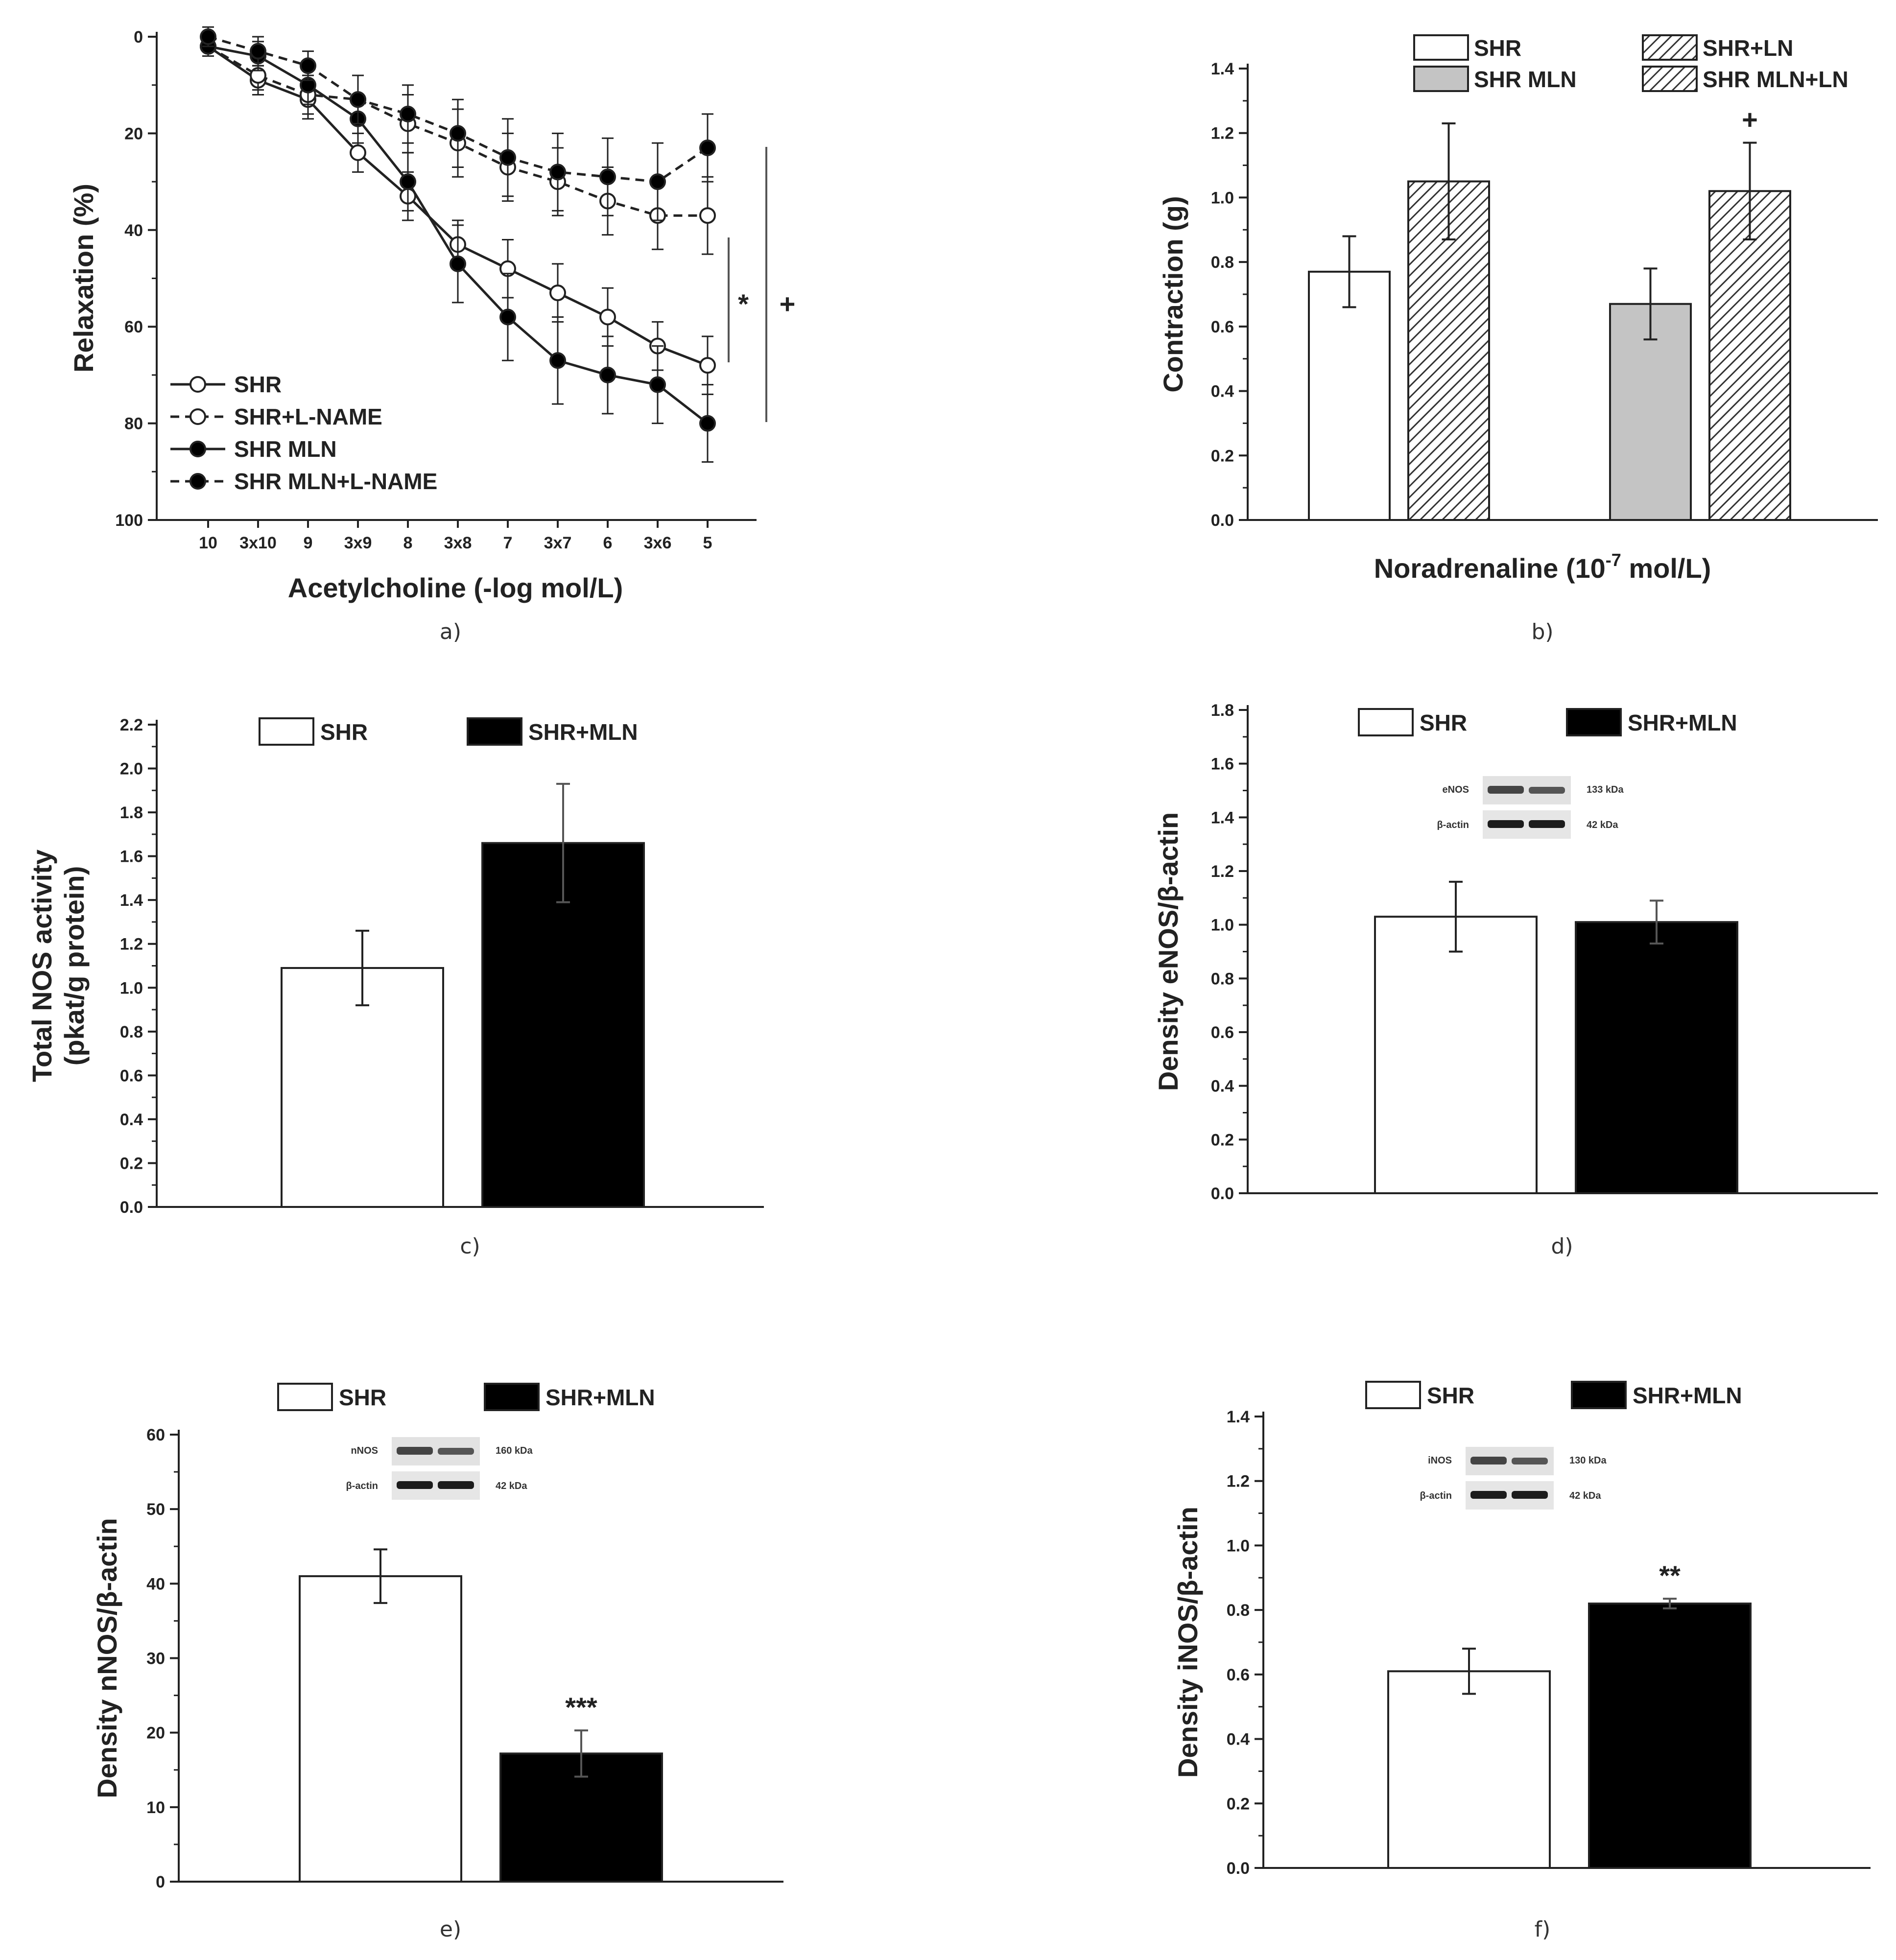  What do you see at coordinates (450, 631) in the screenshot?
I see `panel-caption: a)` at bounding box center [450, 631].